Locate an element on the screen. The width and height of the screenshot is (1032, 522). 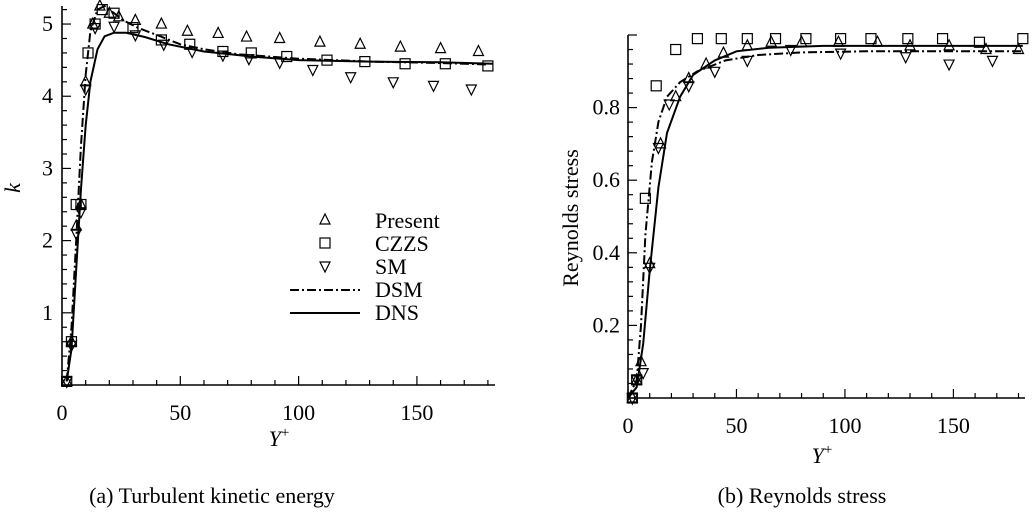
legend-item-present: Present is located at coordinates (379, 220).